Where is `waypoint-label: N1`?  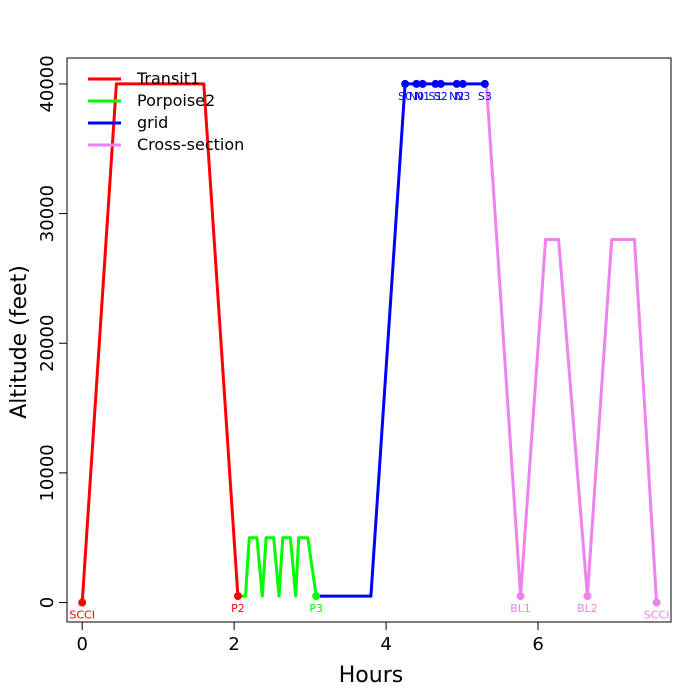
waypoint-label: N1 is located at coordinates (422, 96).